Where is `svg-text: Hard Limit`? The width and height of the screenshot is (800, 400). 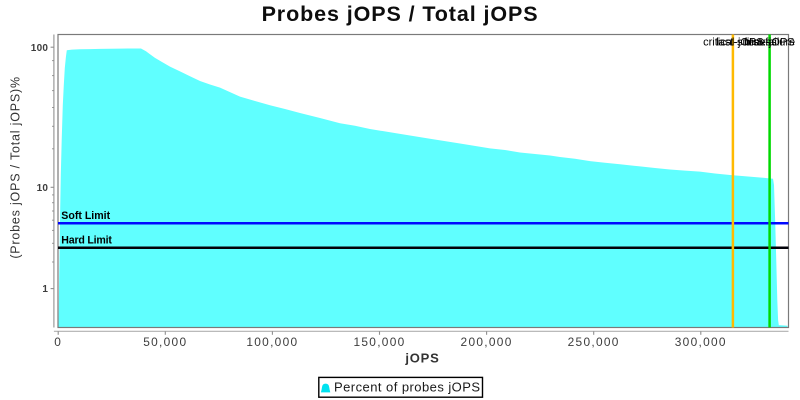 svg-text: Hard Limit is located at coordinates (86, 240).